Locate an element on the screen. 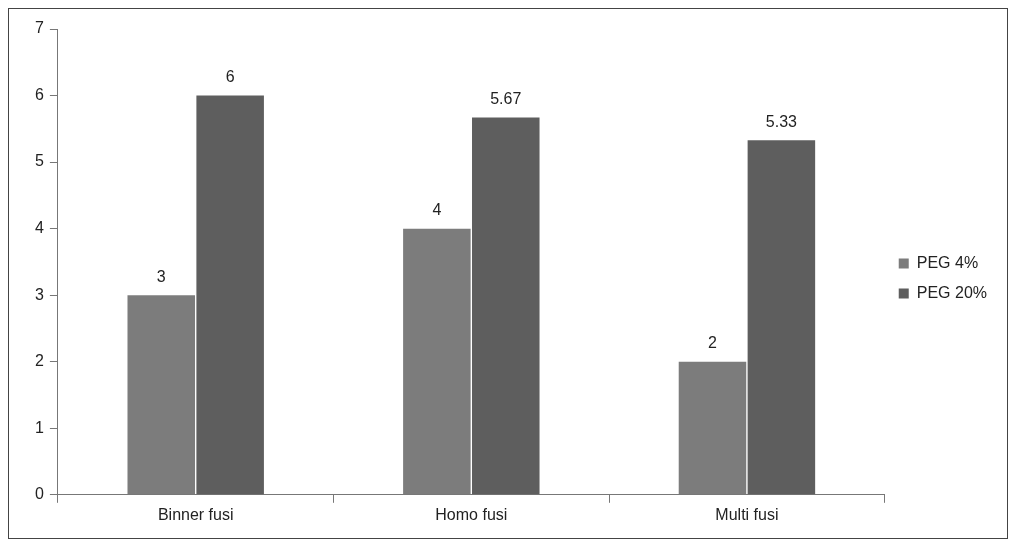  legend-label: PEG 4% is located at coordinates (947, 262).